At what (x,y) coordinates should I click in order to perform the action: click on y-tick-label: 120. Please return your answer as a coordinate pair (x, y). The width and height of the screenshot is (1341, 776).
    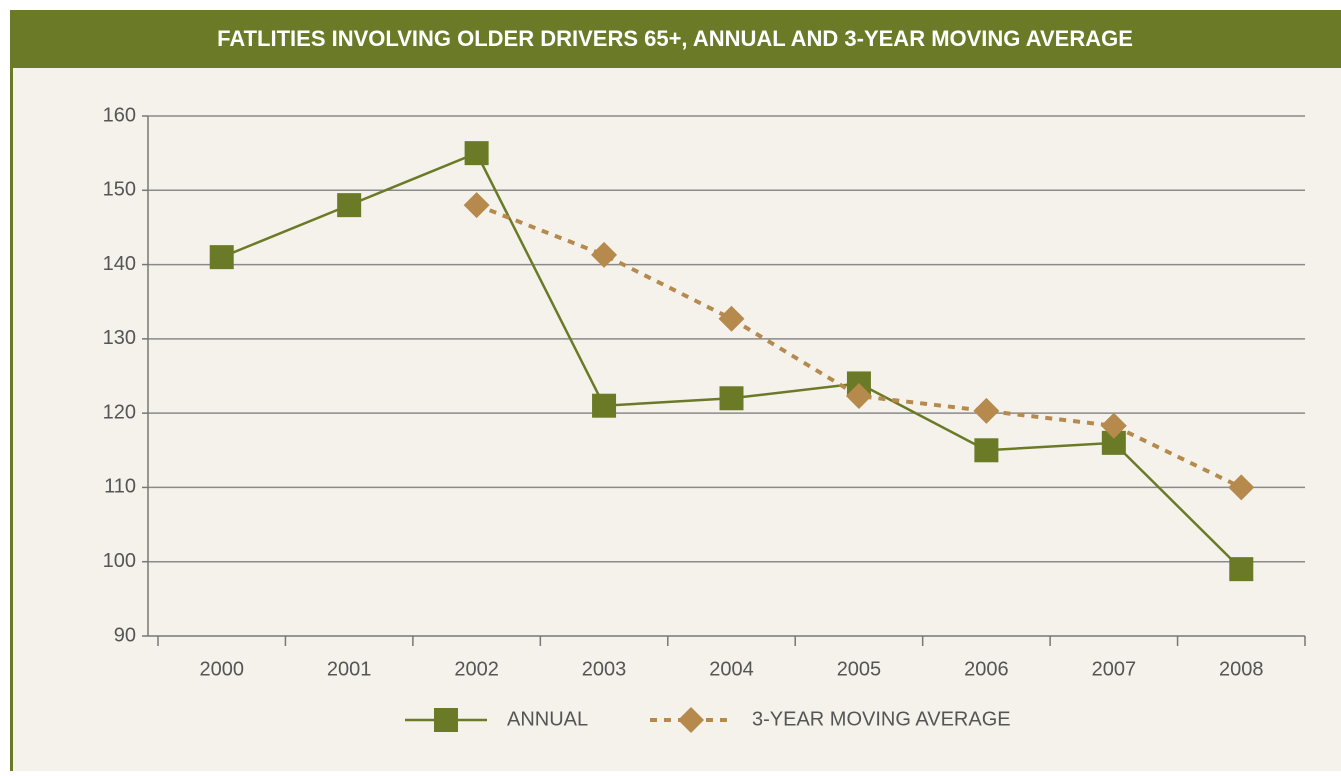
    Looking at the image, I should click on (119, 412).